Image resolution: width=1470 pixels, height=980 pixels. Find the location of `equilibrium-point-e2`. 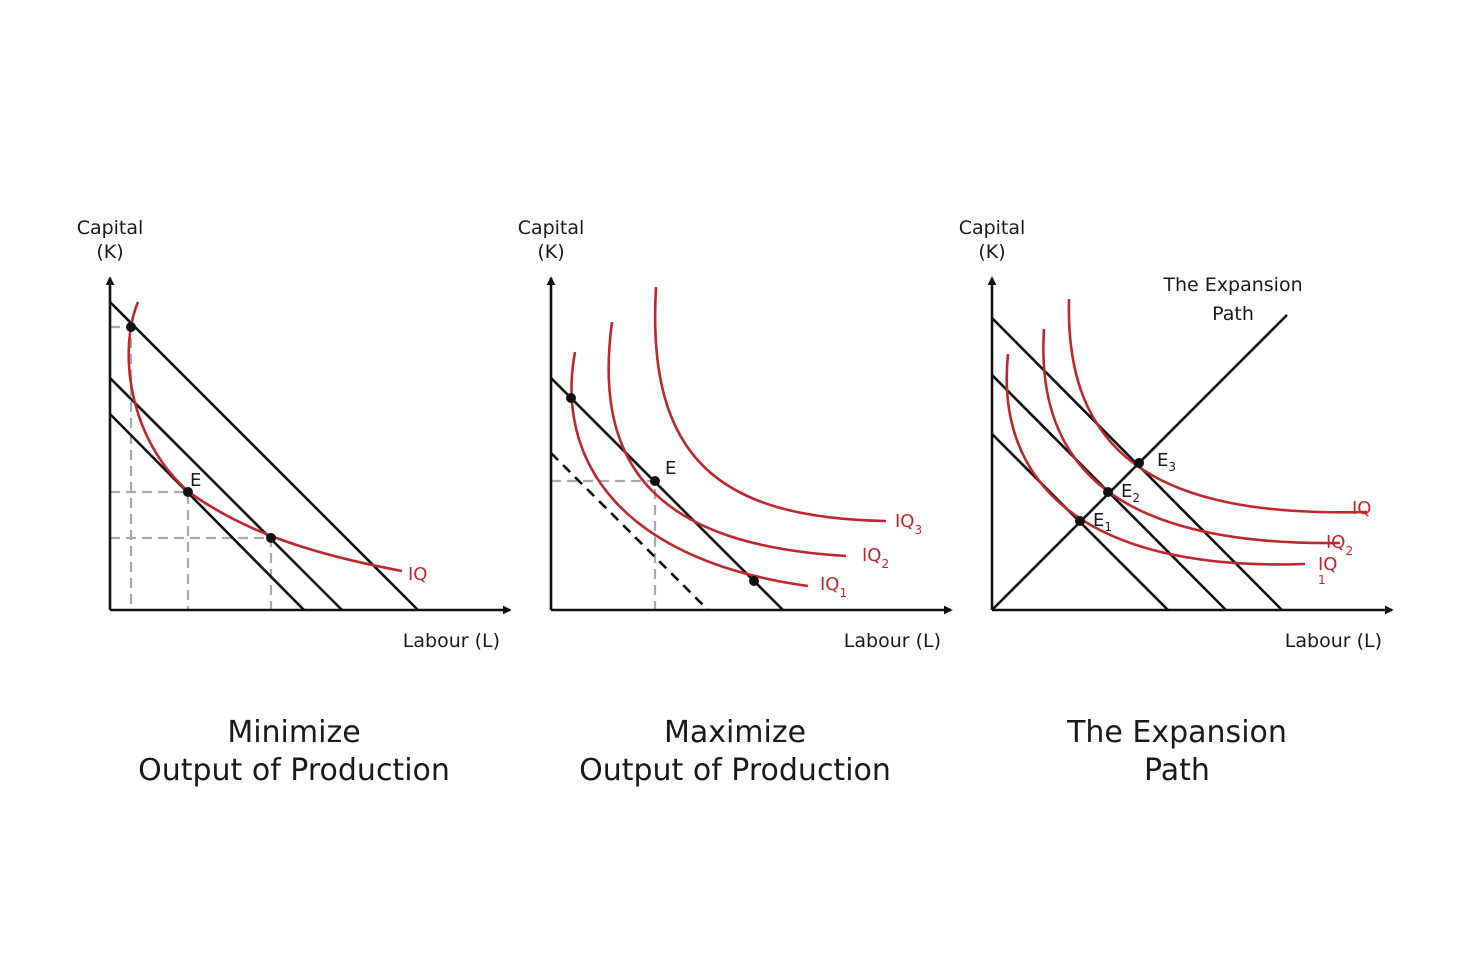

equilibrium-point-e2 is located at coordinates (1108, 492).